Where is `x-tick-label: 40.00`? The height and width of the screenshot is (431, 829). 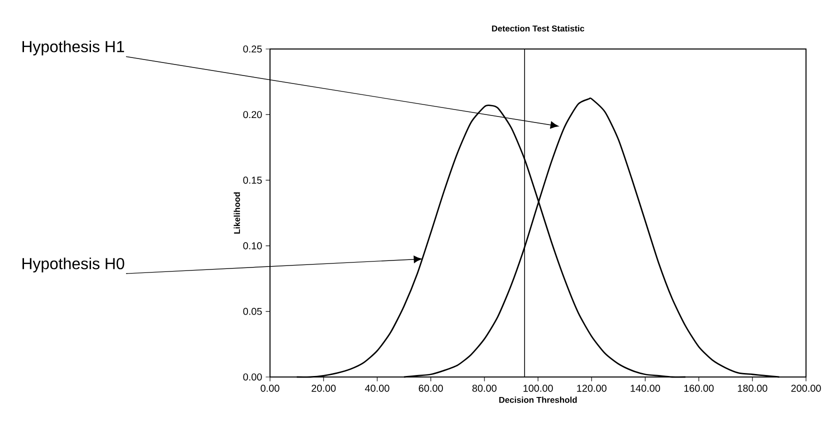
x-tick-label: 40.00 is located at coordinates (377, 388).